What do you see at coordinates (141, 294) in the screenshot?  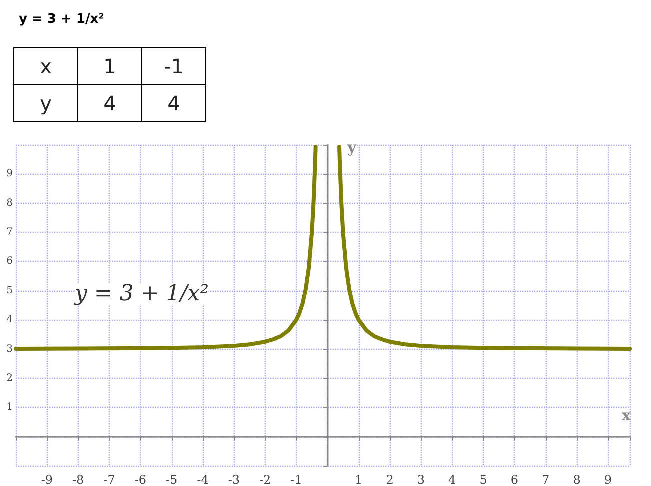 I see `annotation: y = 3 + 1/x²` at bounding box center [141, 294].